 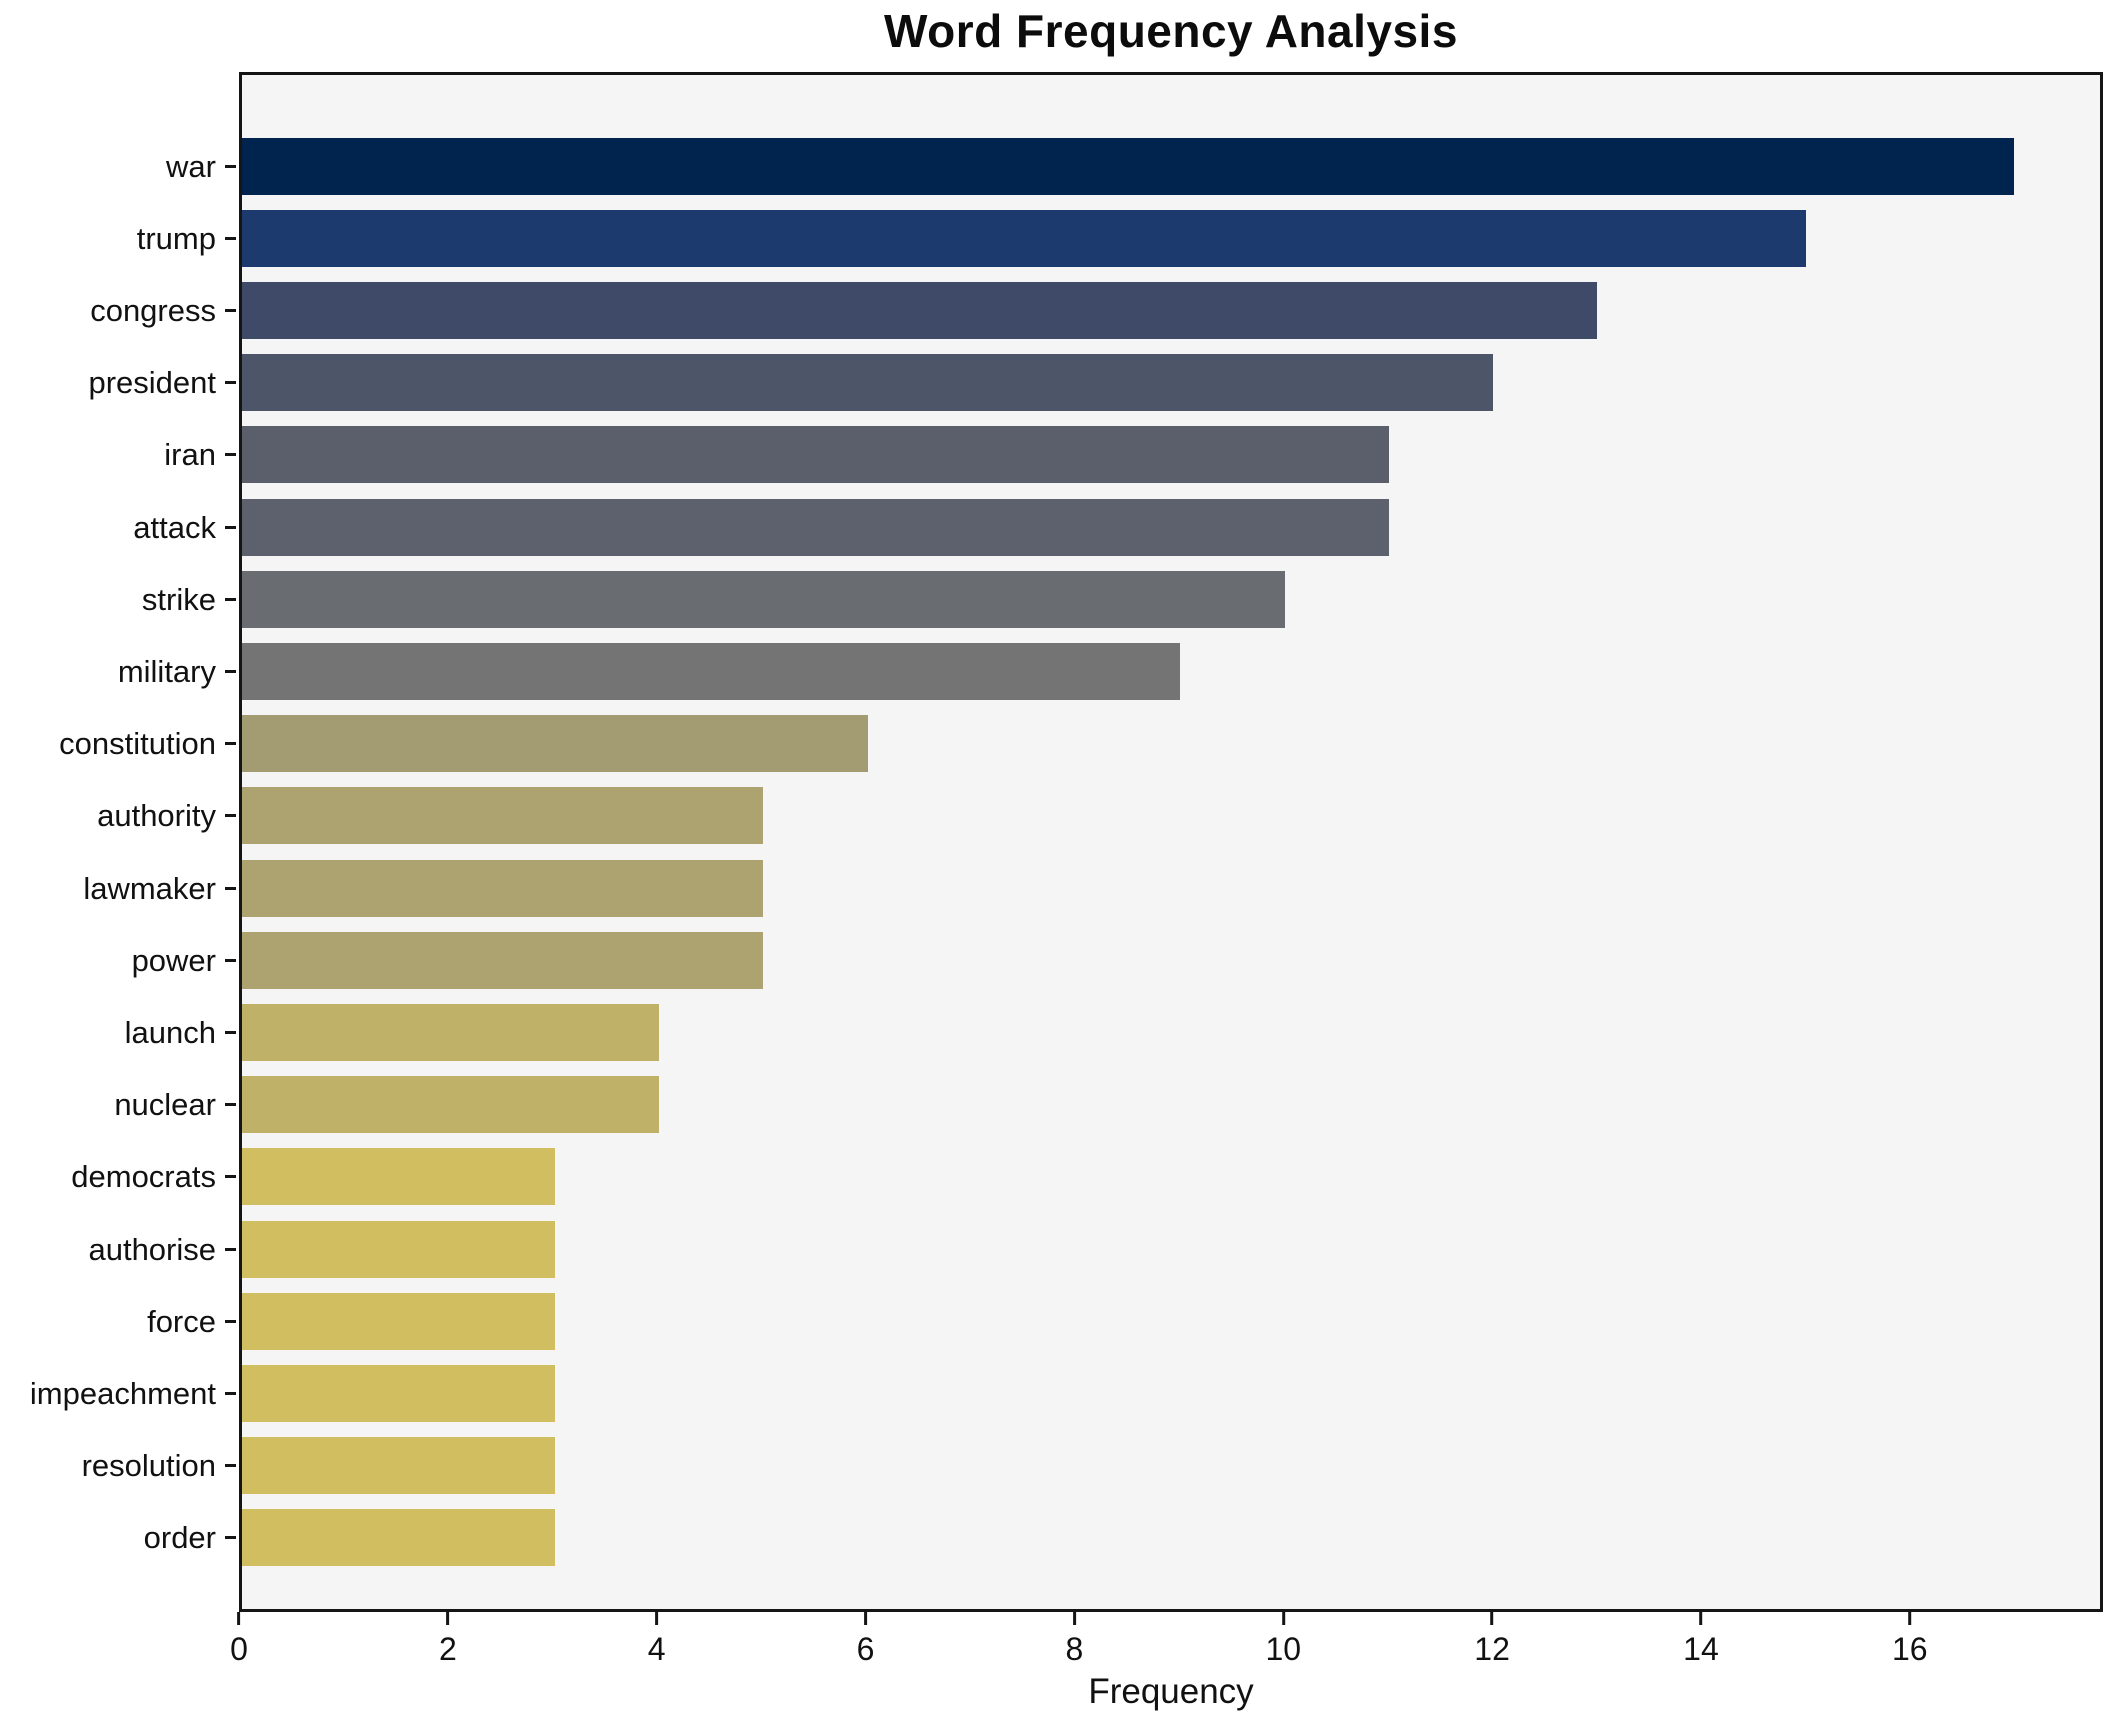 I want to click on y-tick-label: president, so click(x=152, y=383).